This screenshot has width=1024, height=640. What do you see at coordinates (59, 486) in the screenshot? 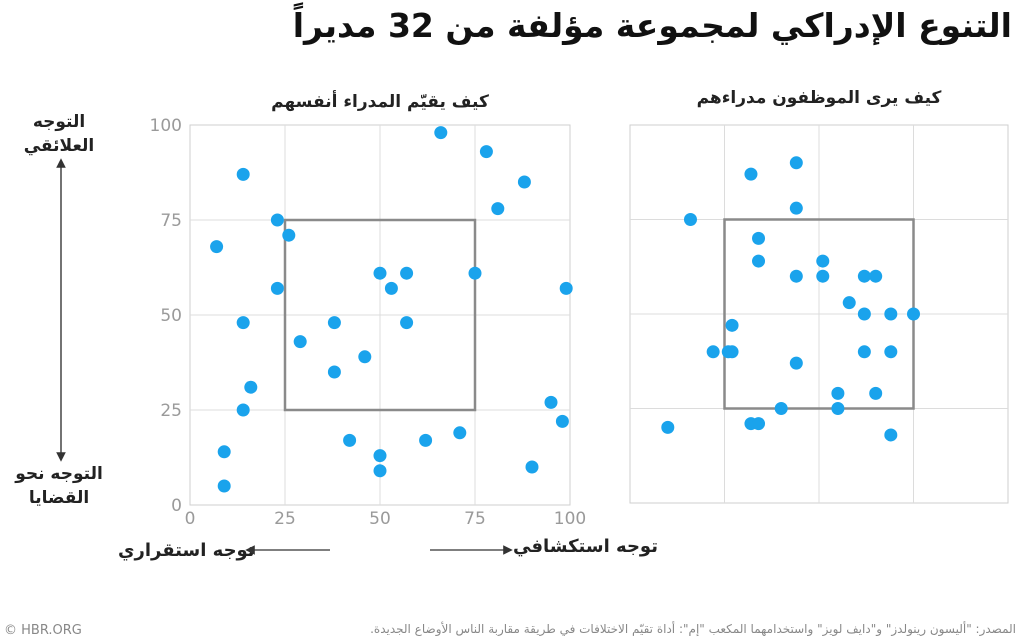
I see `y-axis-bottom-label: التوجه نحو القضايا` at bounding box center [59, 486].